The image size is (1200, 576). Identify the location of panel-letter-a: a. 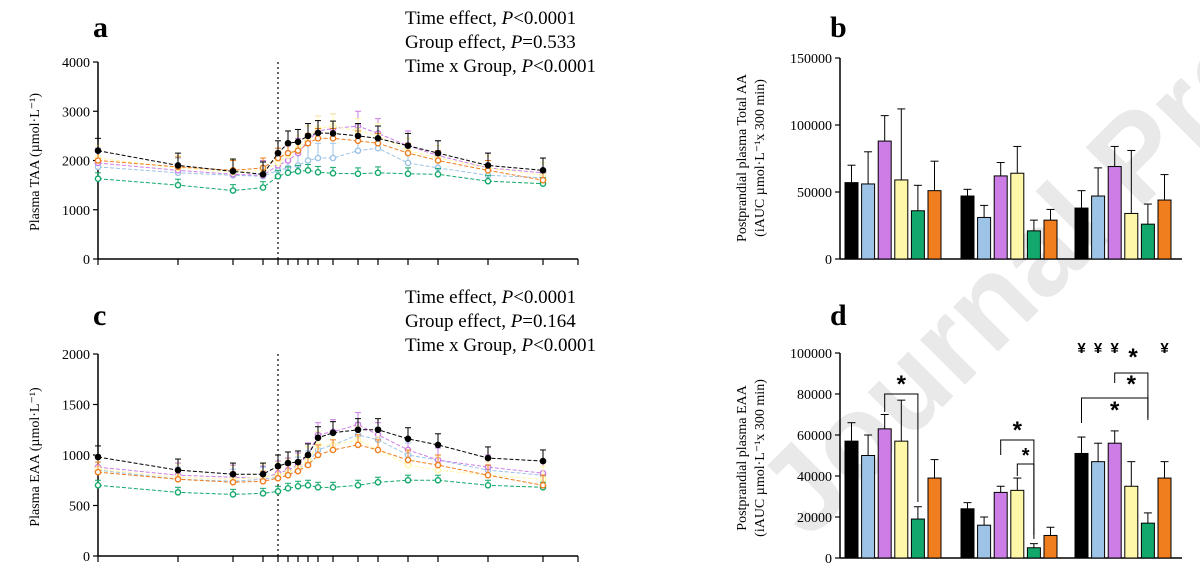
(100, 27).